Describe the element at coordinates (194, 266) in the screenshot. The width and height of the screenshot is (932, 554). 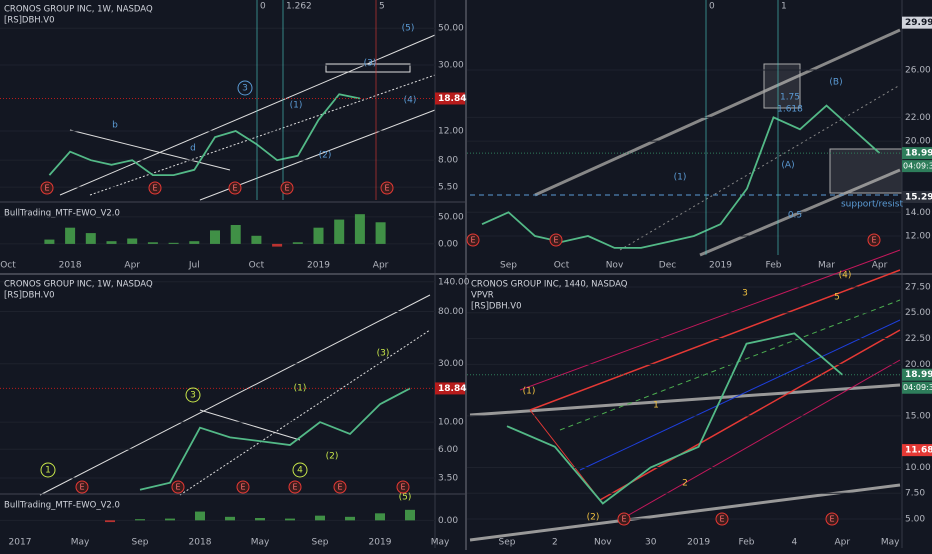
I see `x-tick-label: Jul` at that location.